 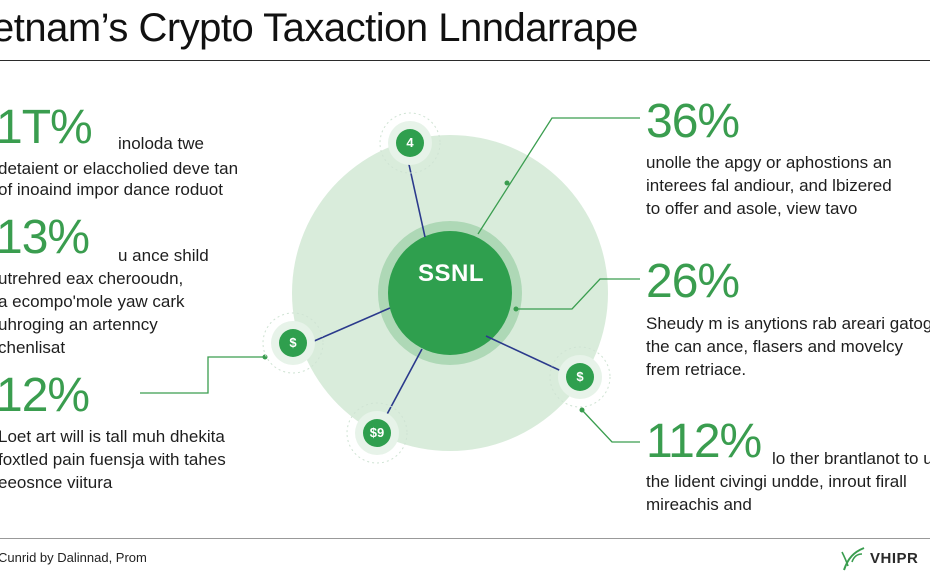 What do you see at coordinates (775, 346) in the screenshot?
I see `stat-line: the can ance, flasers and movelcy` at bounding box center [775, 346].